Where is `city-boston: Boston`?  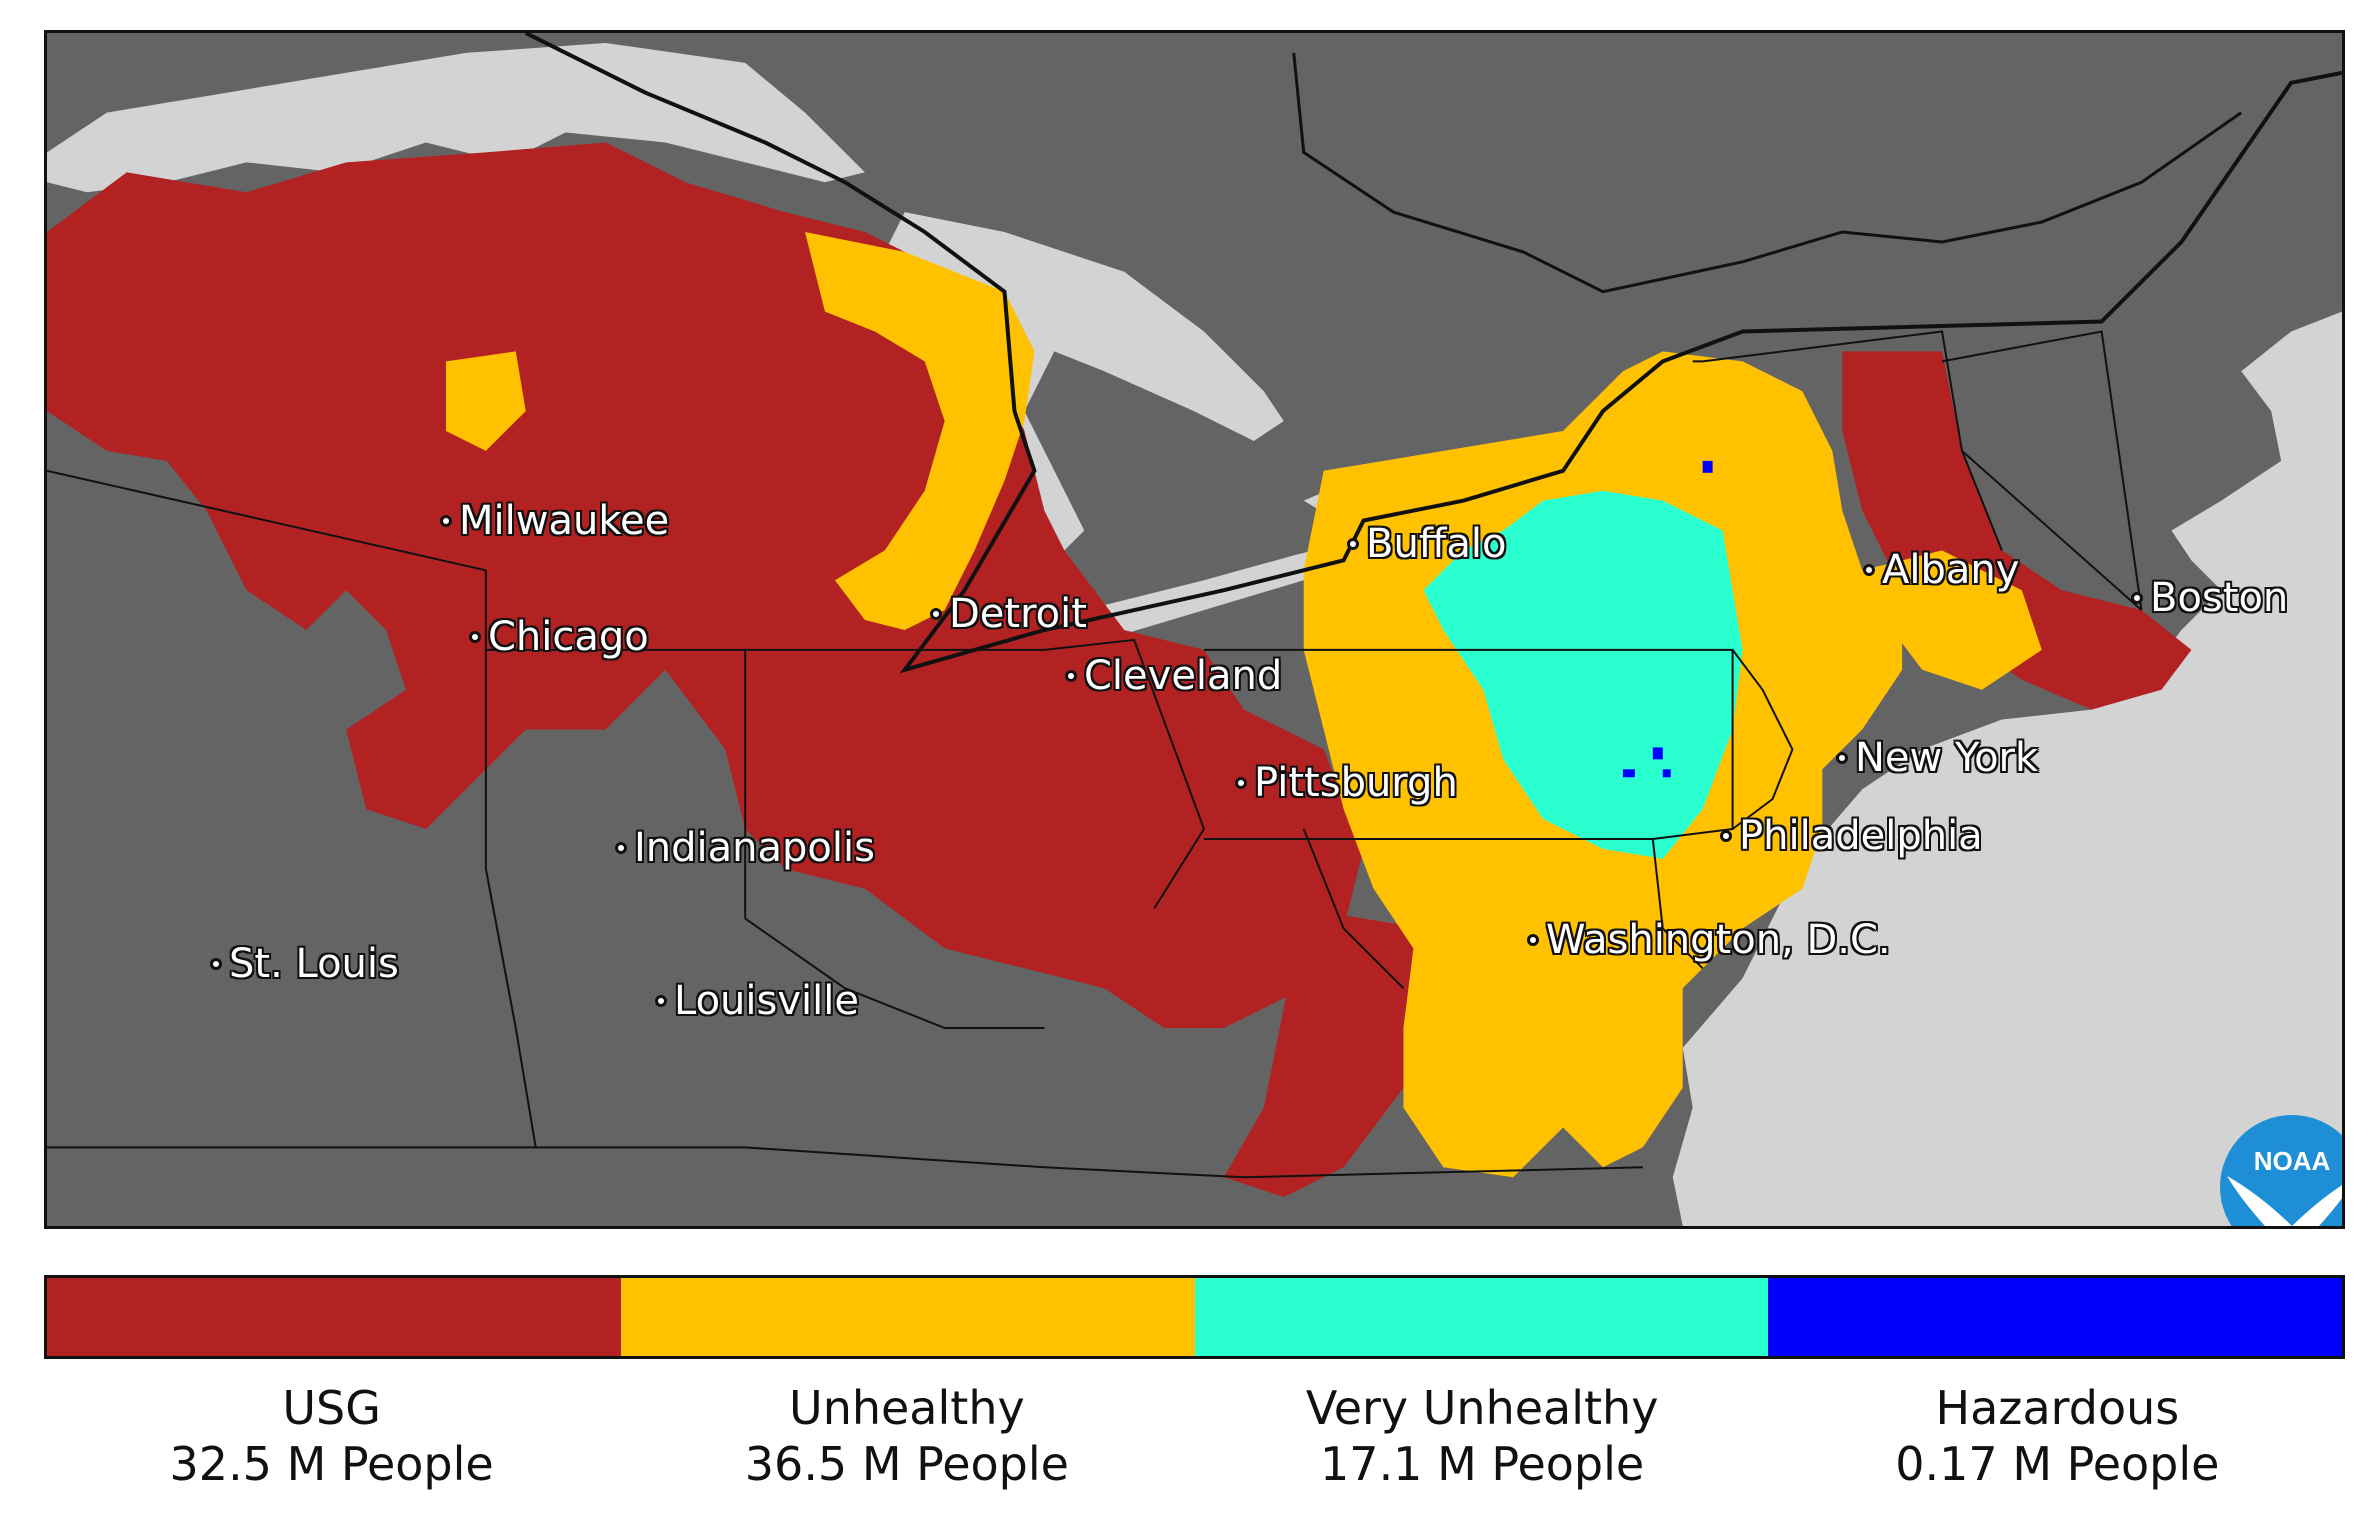
city-boston: Boston is located at coordinates (2209, 598).